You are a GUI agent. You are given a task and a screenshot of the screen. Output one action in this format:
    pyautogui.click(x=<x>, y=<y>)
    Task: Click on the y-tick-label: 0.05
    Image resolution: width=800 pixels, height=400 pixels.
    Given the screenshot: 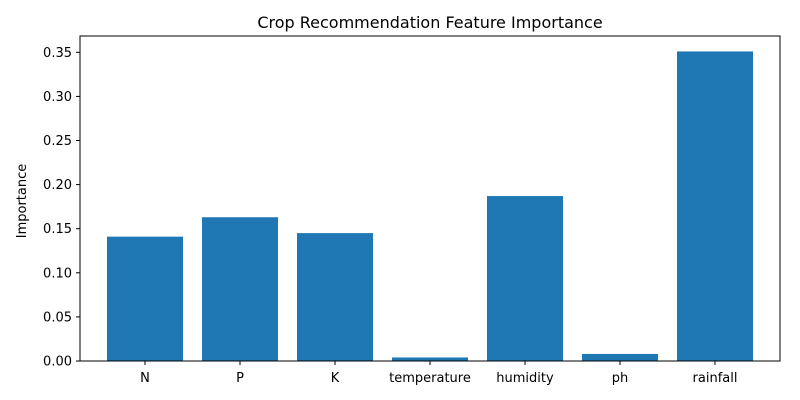 What is the action you would take?
    pyautogui.click(x=57, y=317)
    